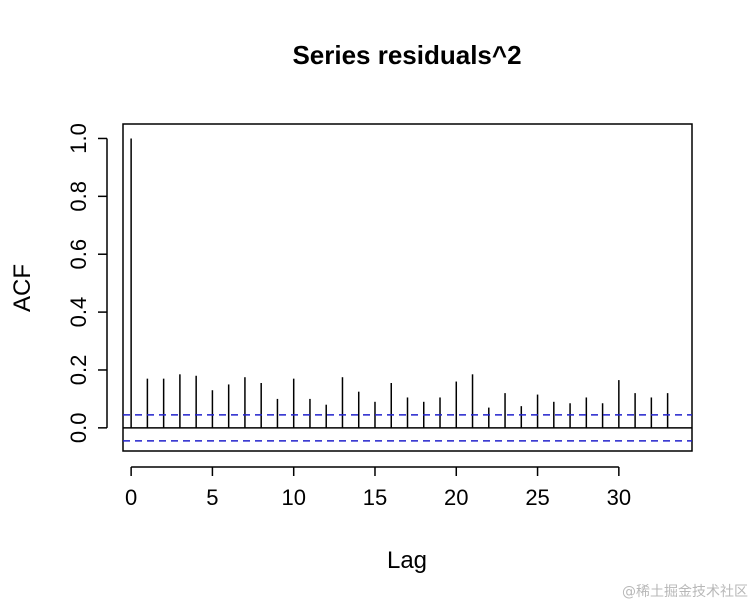 The height and width of the screenshot is (606, 756). I want to click on y-tick-label-0.4: 0.4, so click(78, 312).